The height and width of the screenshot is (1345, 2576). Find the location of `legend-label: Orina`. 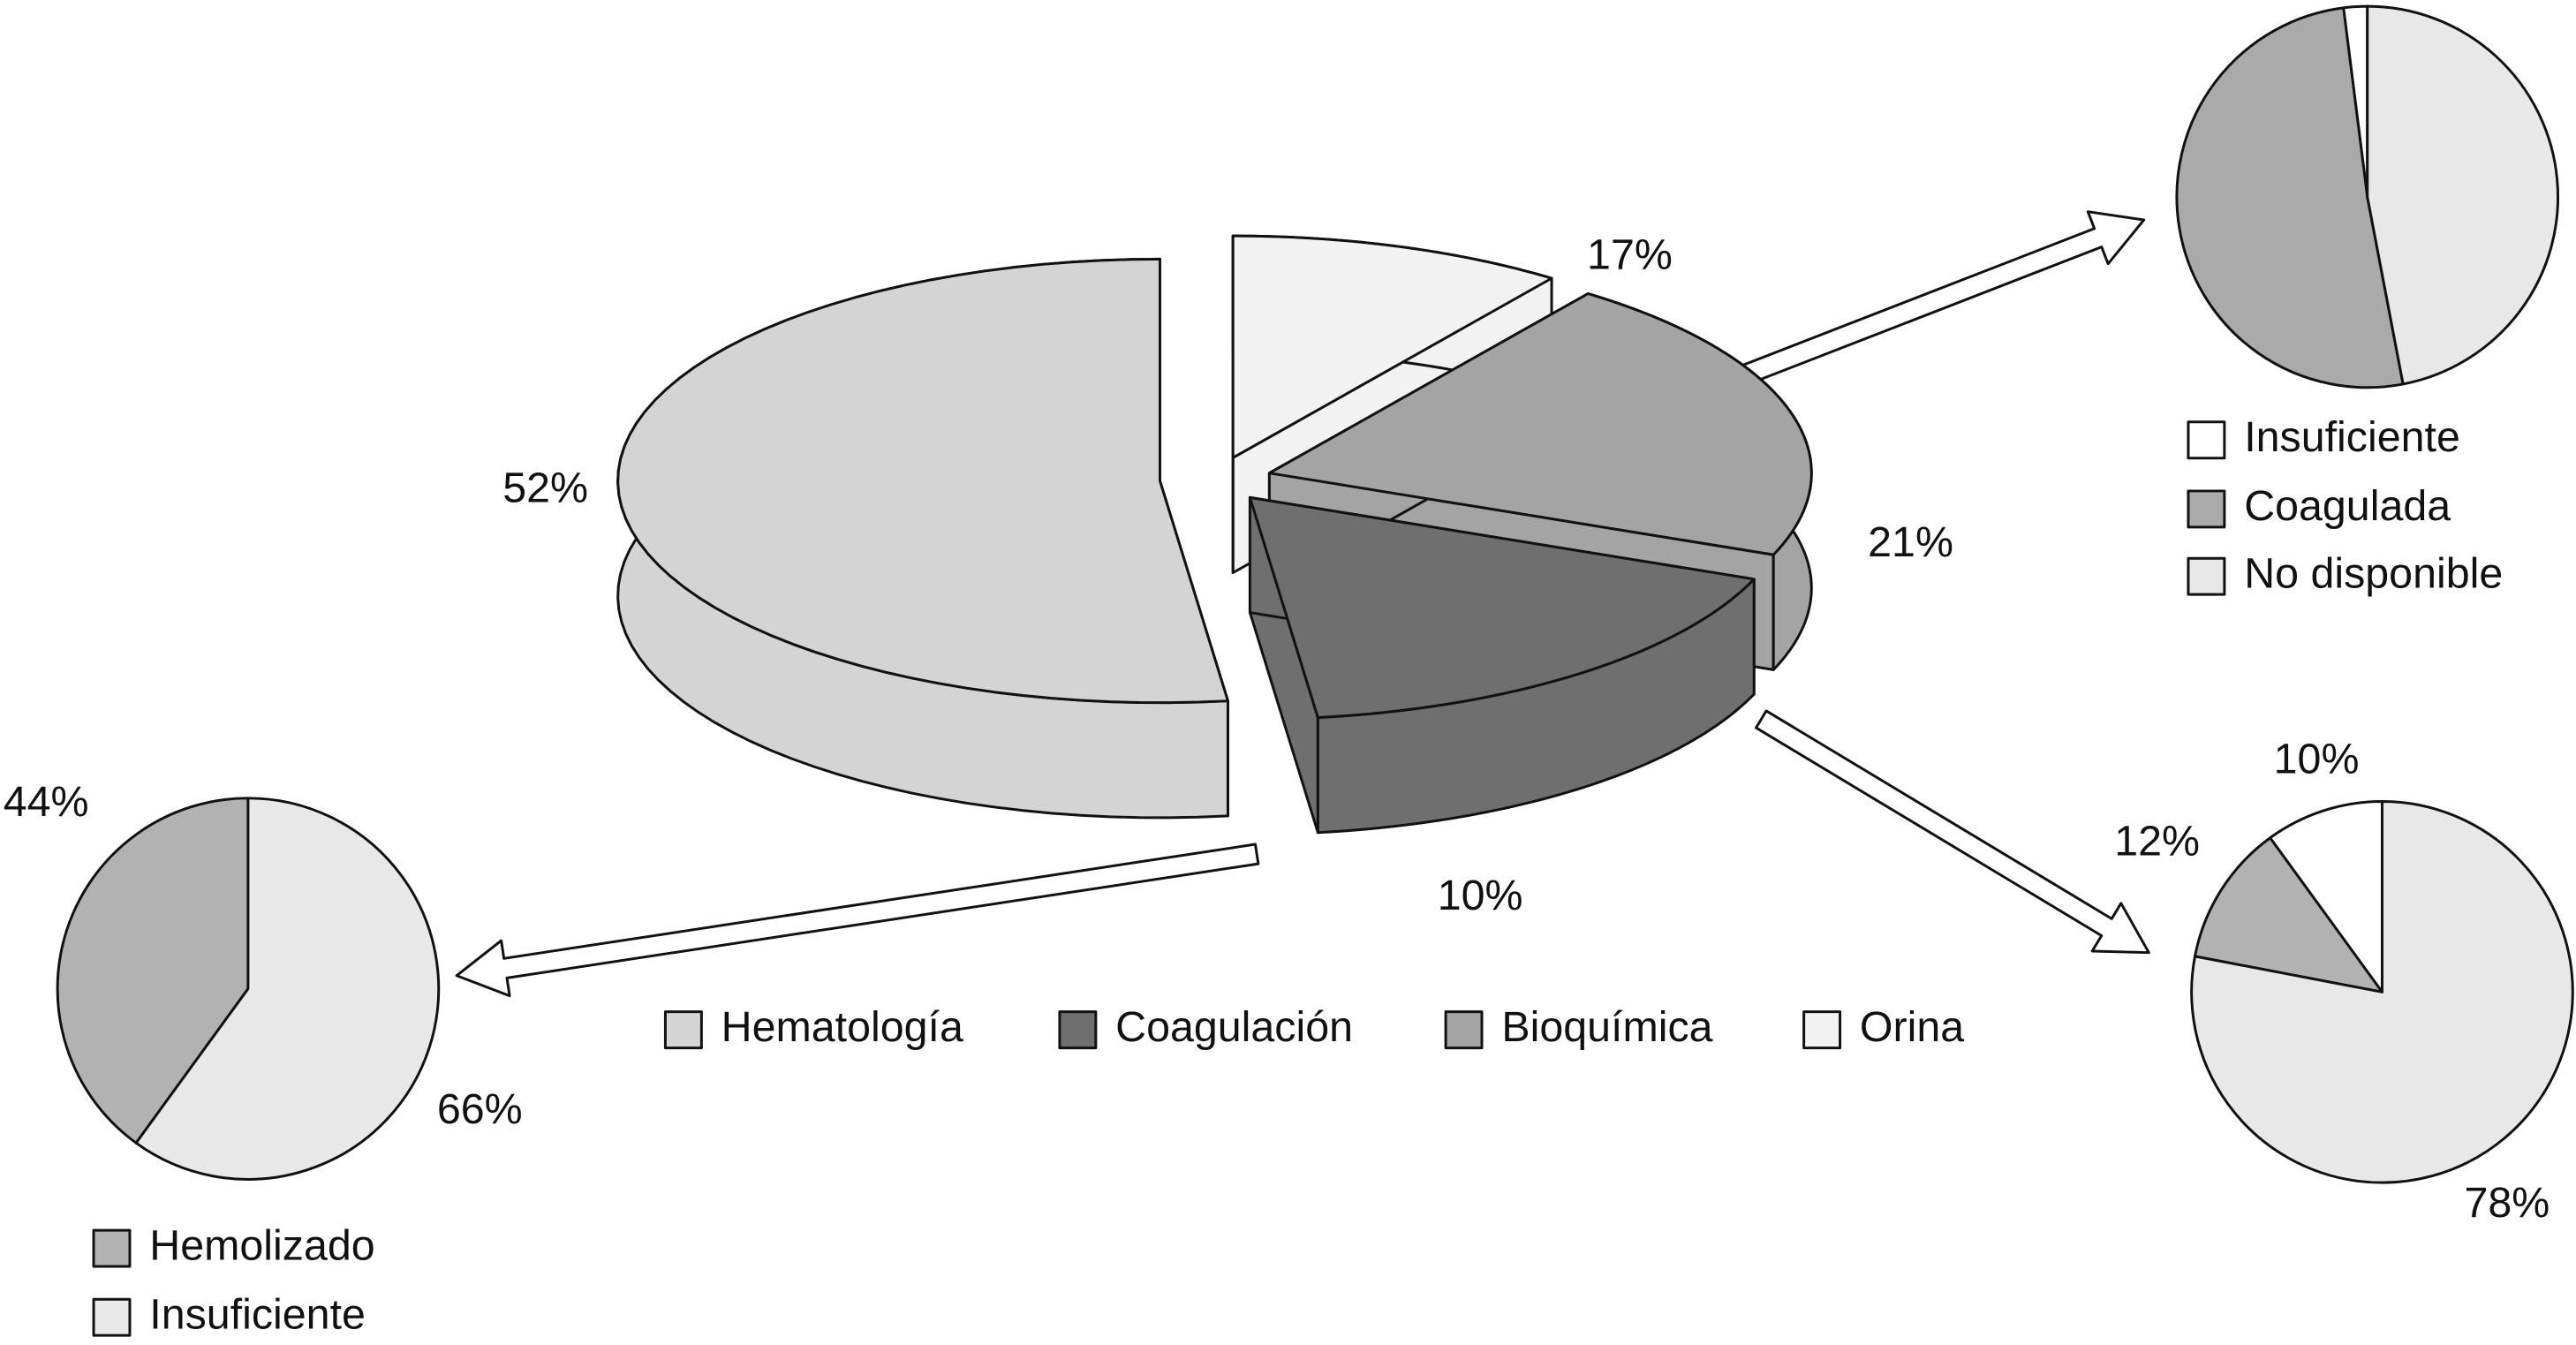

legend-label: Orina is located at coordinates (1912, 1027).